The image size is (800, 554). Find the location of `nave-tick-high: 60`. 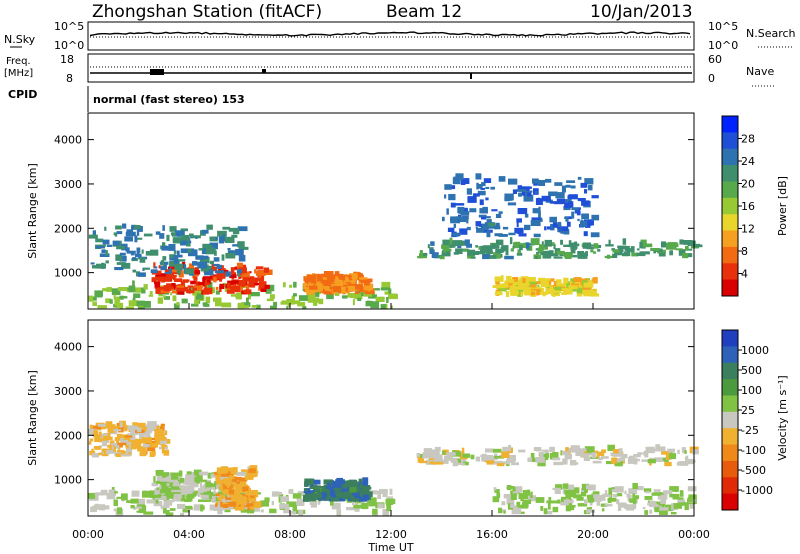

nave-tick-high: 60 is located at coordinates (715, 59).